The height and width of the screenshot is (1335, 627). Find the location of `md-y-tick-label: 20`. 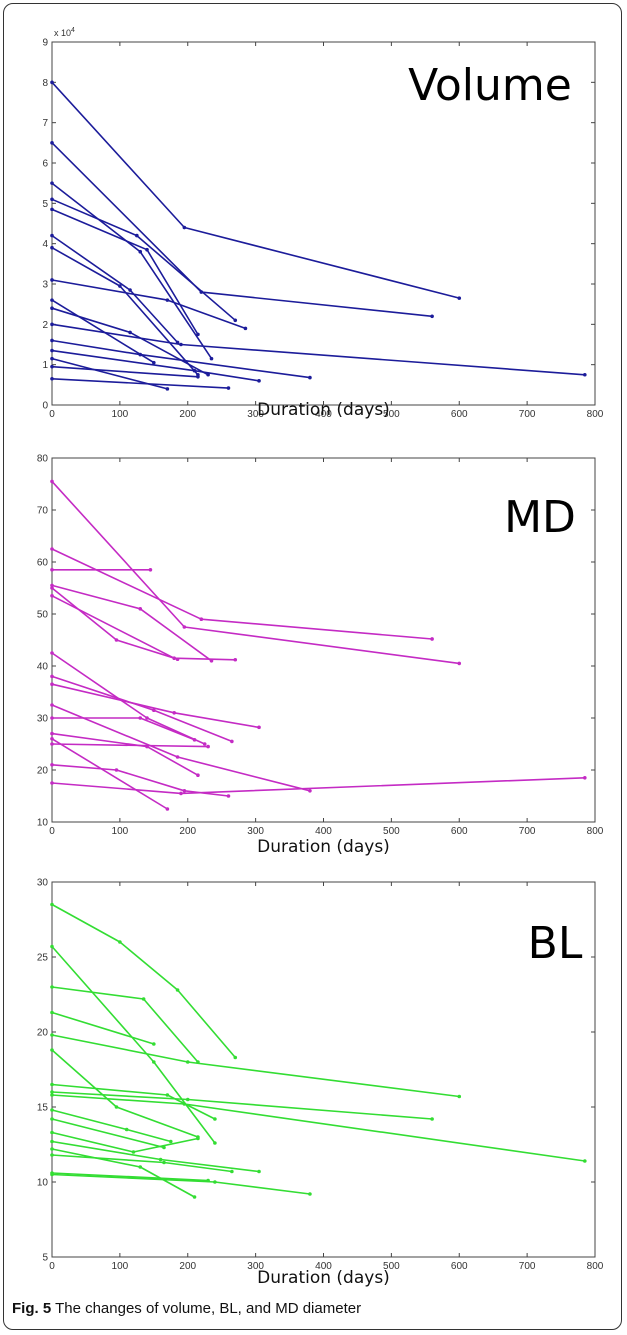

md-y-tick-label: 20 is located at coordinates (43, 771).